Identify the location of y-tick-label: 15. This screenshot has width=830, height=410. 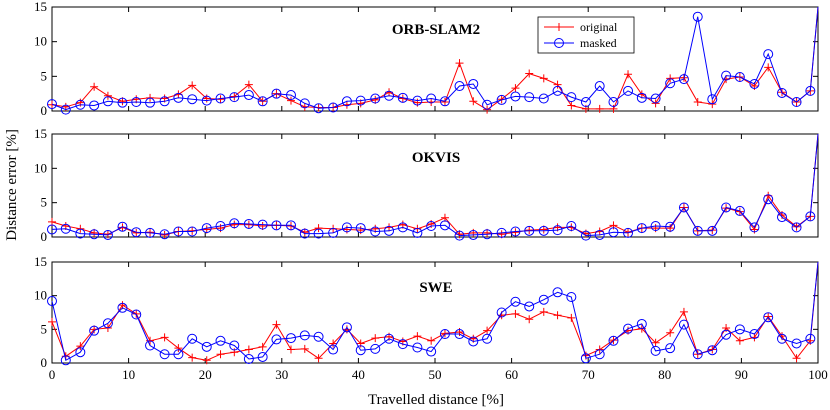
(40, 133).